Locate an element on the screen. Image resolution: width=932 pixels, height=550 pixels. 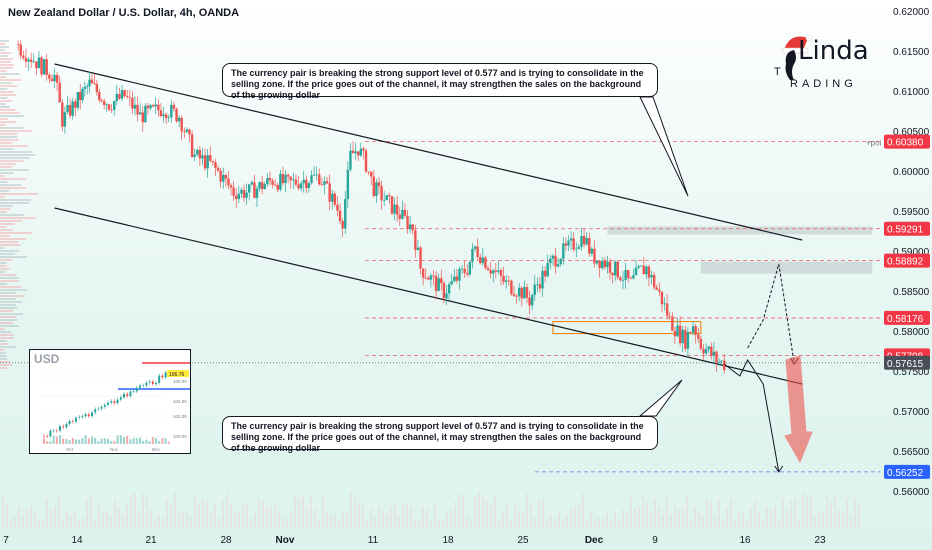
x-tick-label: 21 is located at coordinates (151, 540).